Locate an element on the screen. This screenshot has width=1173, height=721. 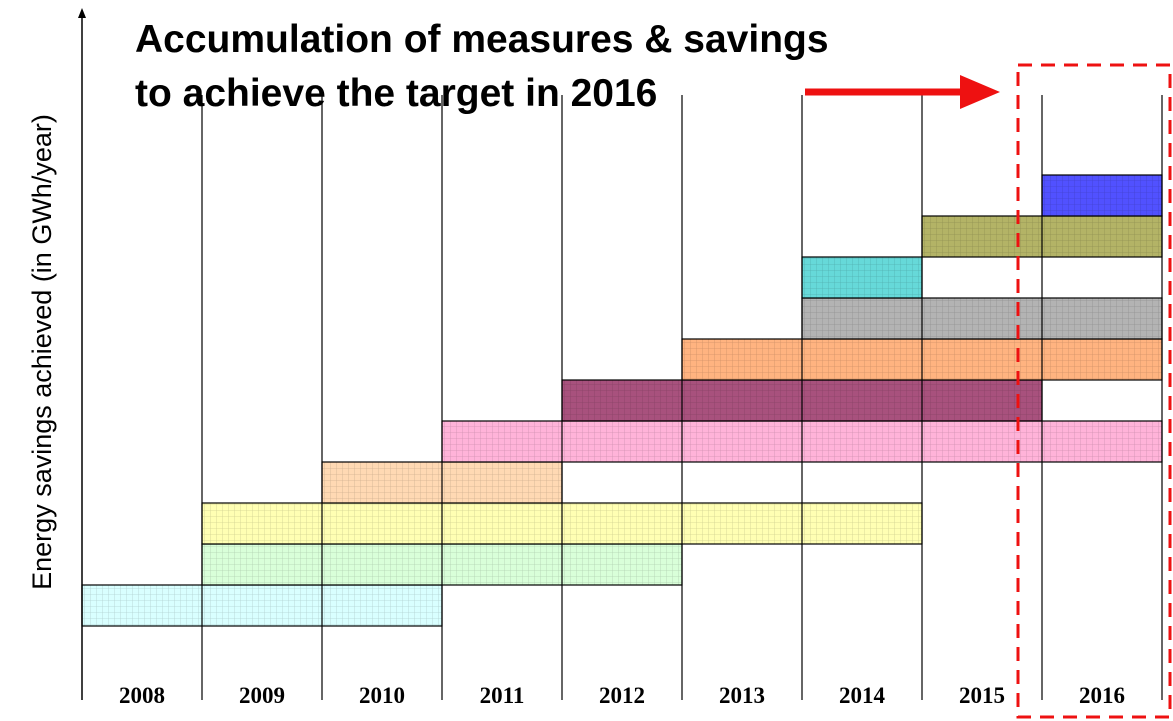
year-label: 2011 is located at coordinates (502, 695).